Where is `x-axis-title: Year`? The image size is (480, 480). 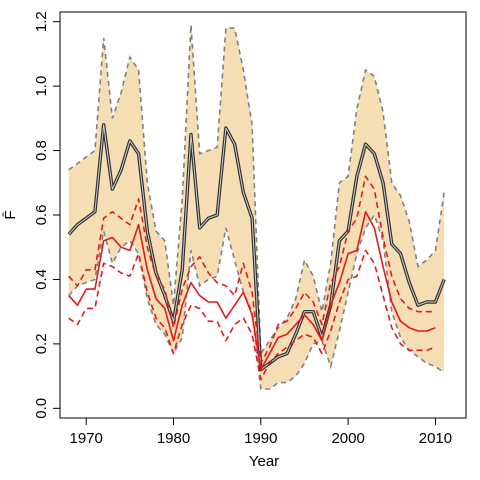 x-axis-title: Year is located at coordinates (264, 461).